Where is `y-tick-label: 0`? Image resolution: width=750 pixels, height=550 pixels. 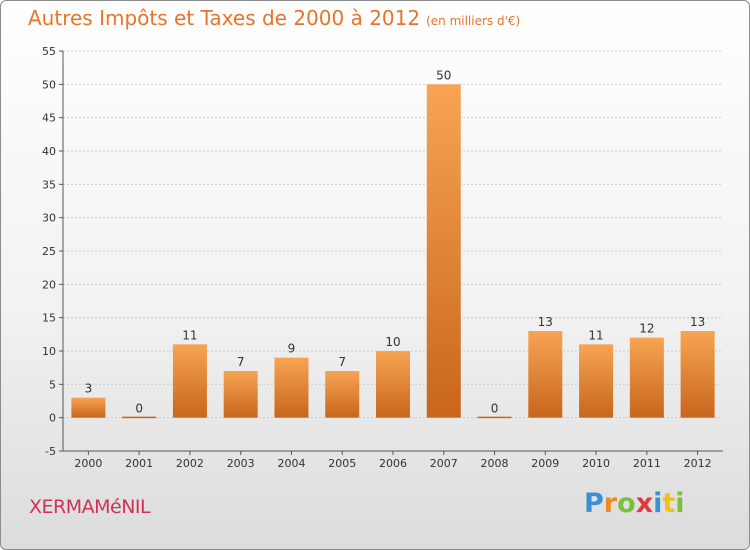 y-tick-label: 0 is located at coordinates (52, 418).